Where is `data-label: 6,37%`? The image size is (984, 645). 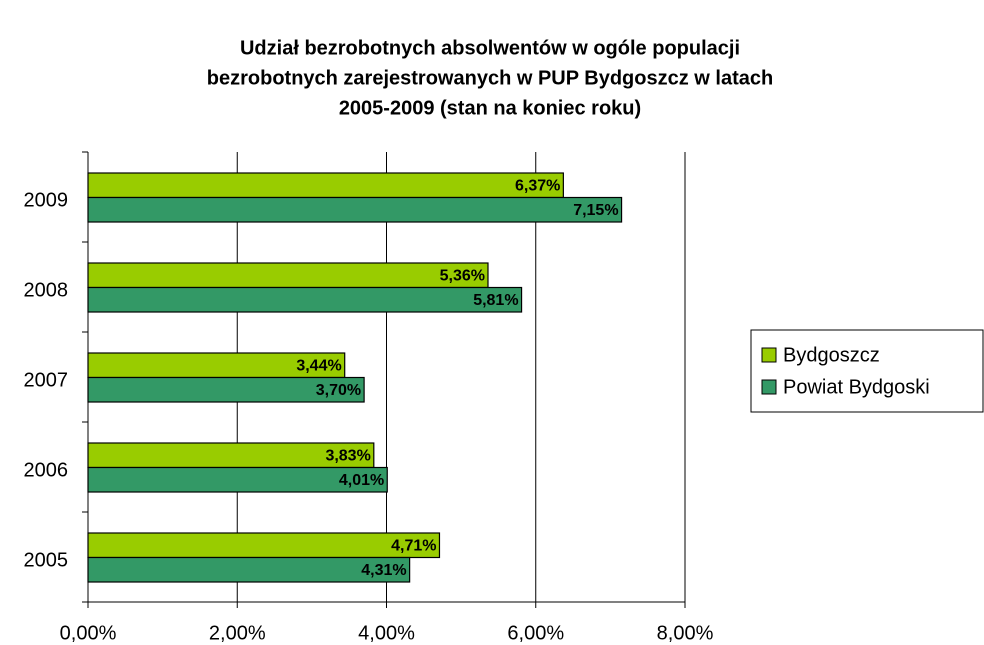
data-label: 6,37% is located at coordinates (537, 185).